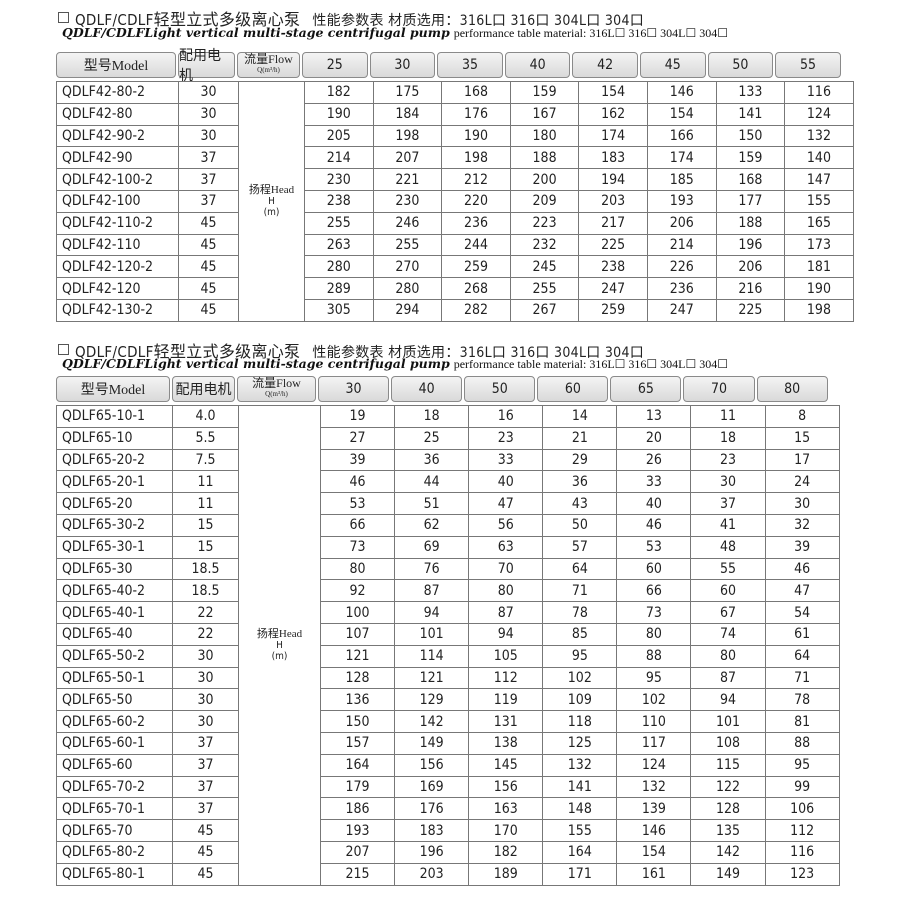 Image resolution: width=900 pixels, height=900 pixels. I want to click on model-cell: QDLF65-60, so click(114, 765).